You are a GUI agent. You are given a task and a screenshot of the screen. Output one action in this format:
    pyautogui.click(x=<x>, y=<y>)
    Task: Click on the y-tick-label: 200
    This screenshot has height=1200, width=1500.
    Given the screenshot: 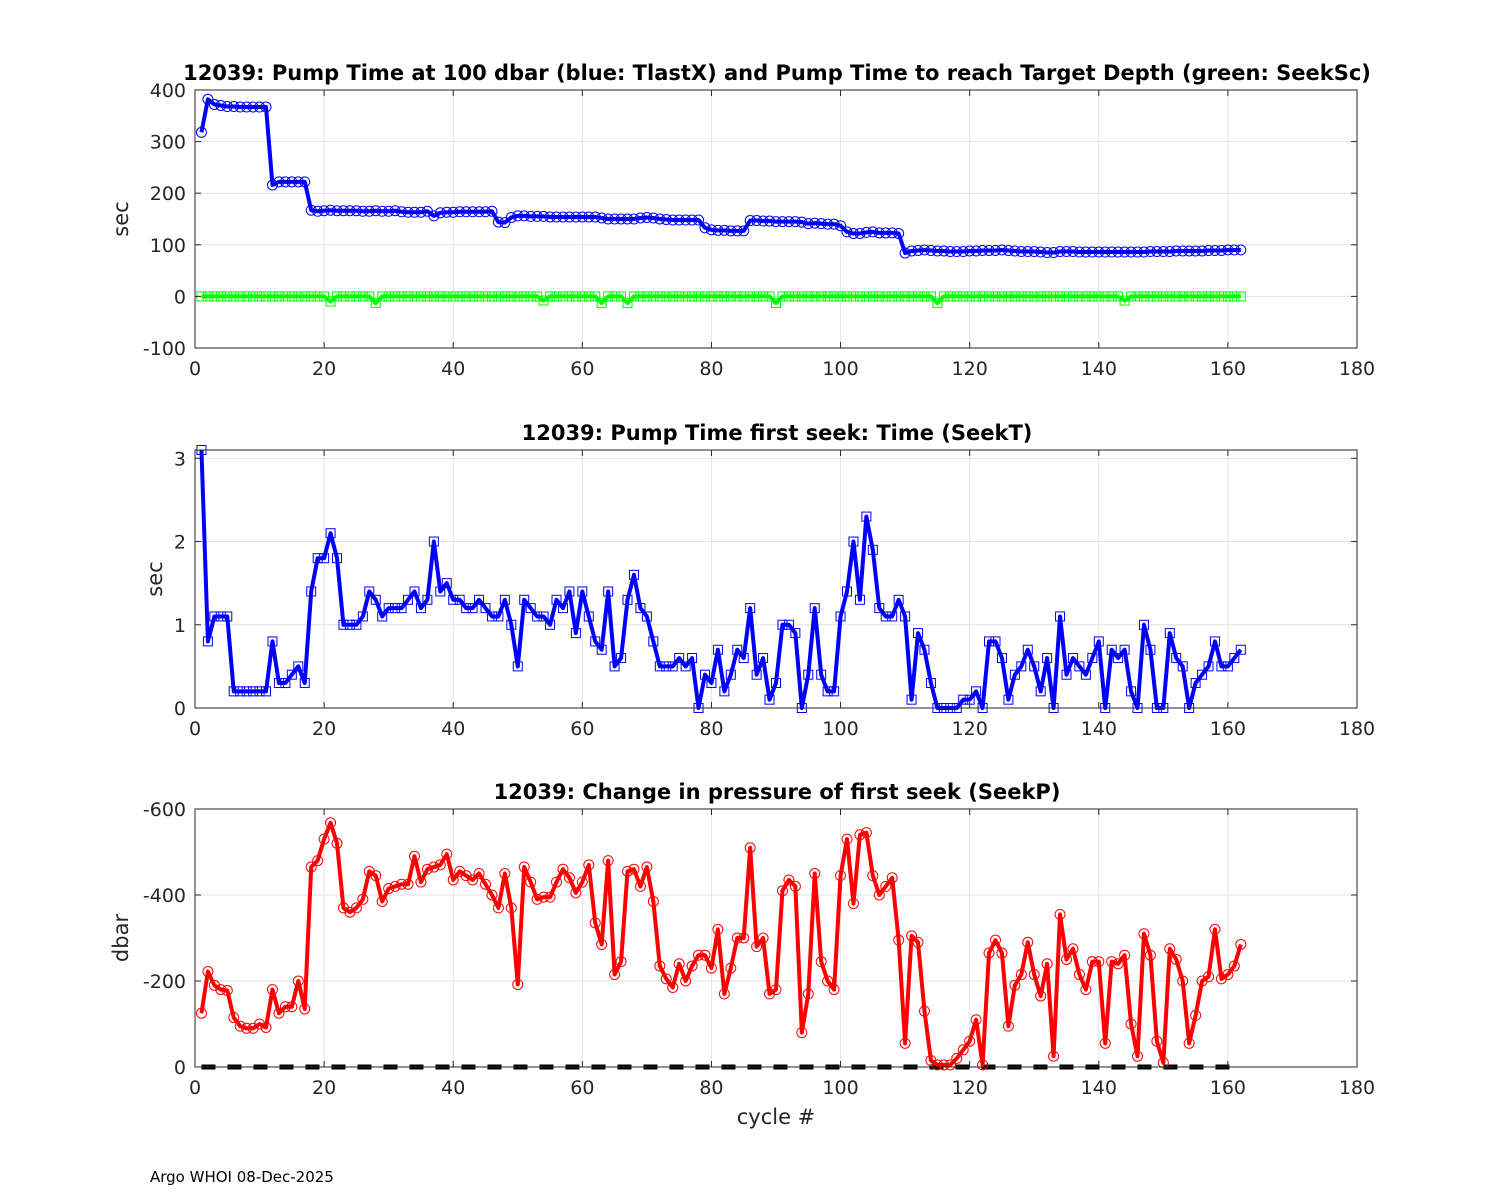 What is the action you would take?
    pyautogui.click(x=168, y=194)
    